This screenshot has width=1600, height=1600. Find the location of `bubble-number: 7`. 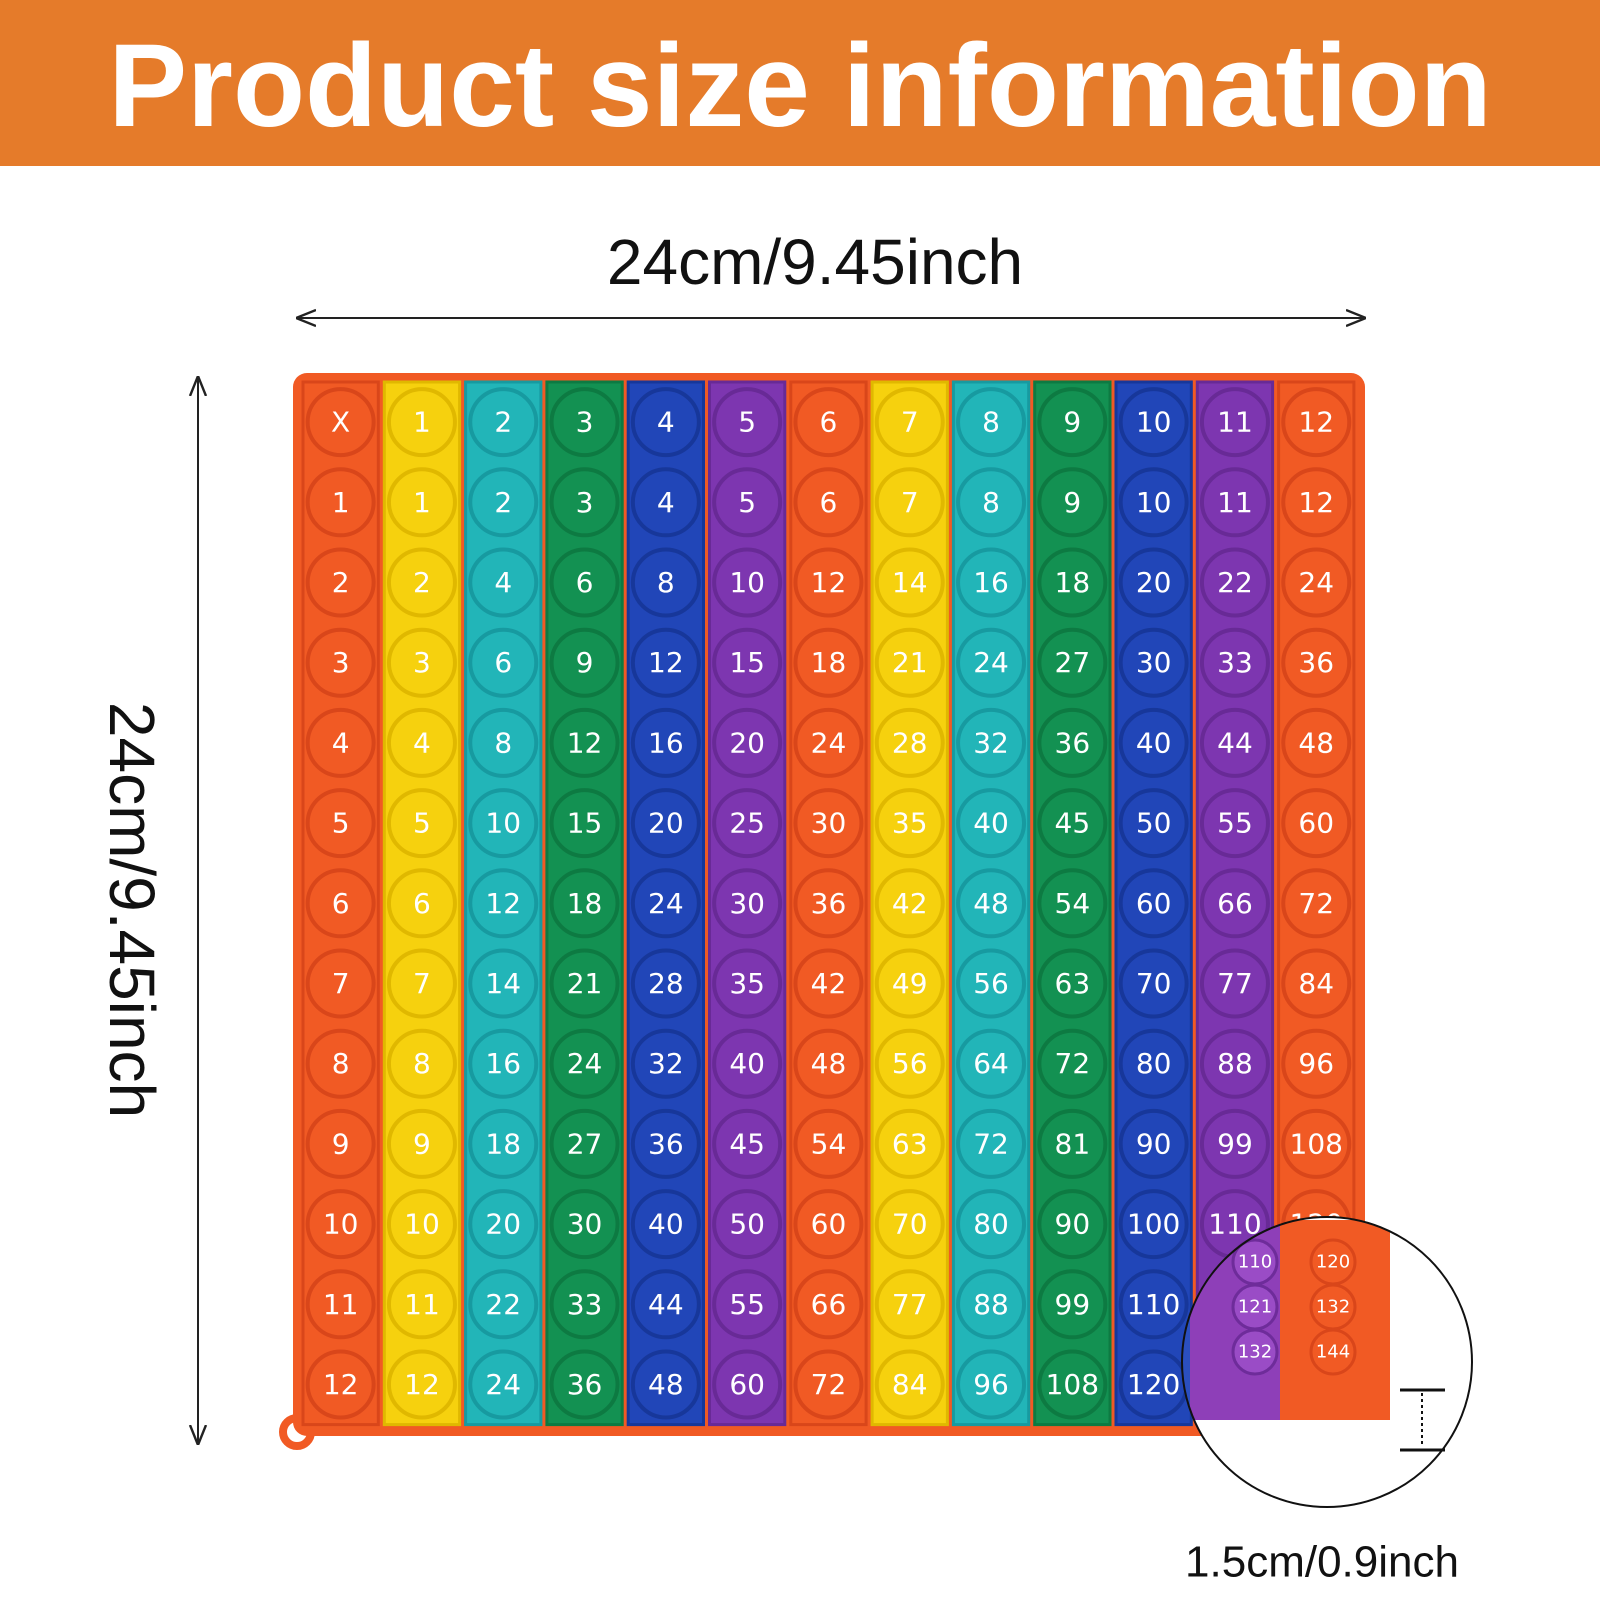

bubble-number: 7 is located at coordinates (341, 983).